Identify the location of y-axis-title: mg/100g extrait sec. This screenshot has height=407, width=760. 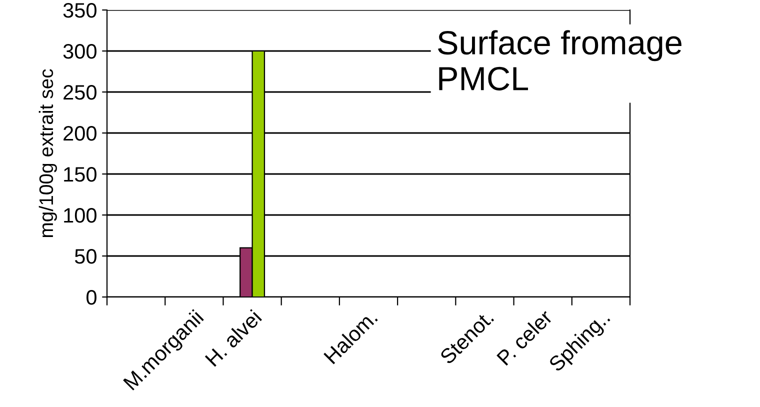
(47, 153).